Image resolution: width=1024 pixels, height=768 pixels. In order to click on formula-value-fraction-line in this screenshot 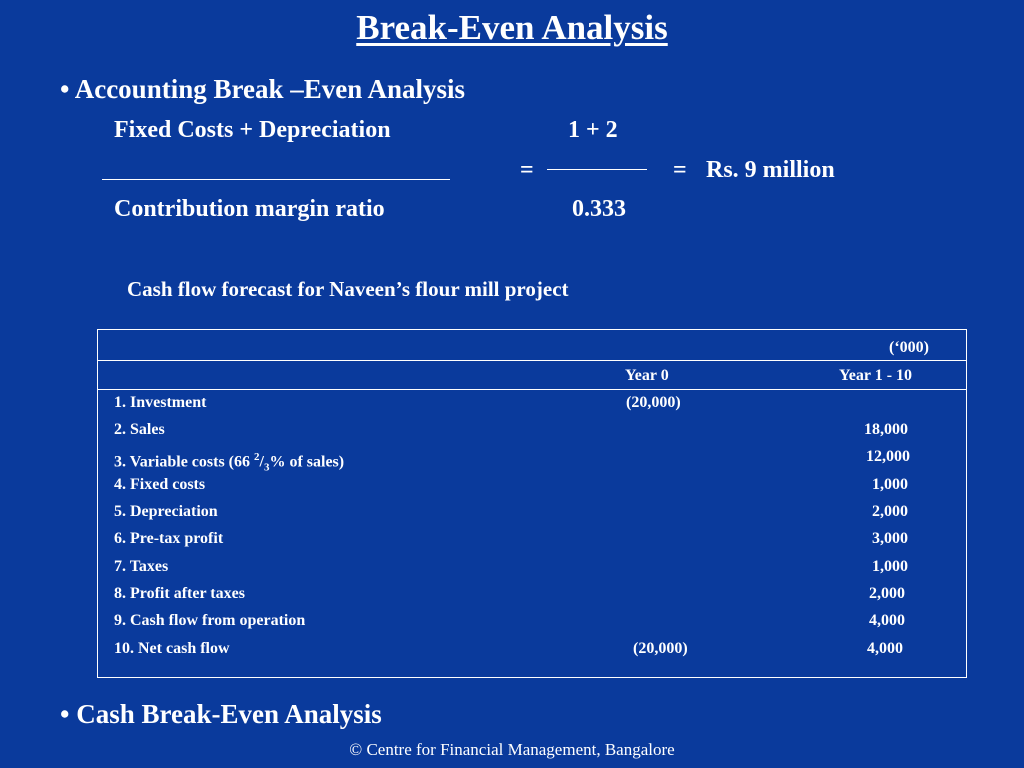, I will do `click(597, 169)`.